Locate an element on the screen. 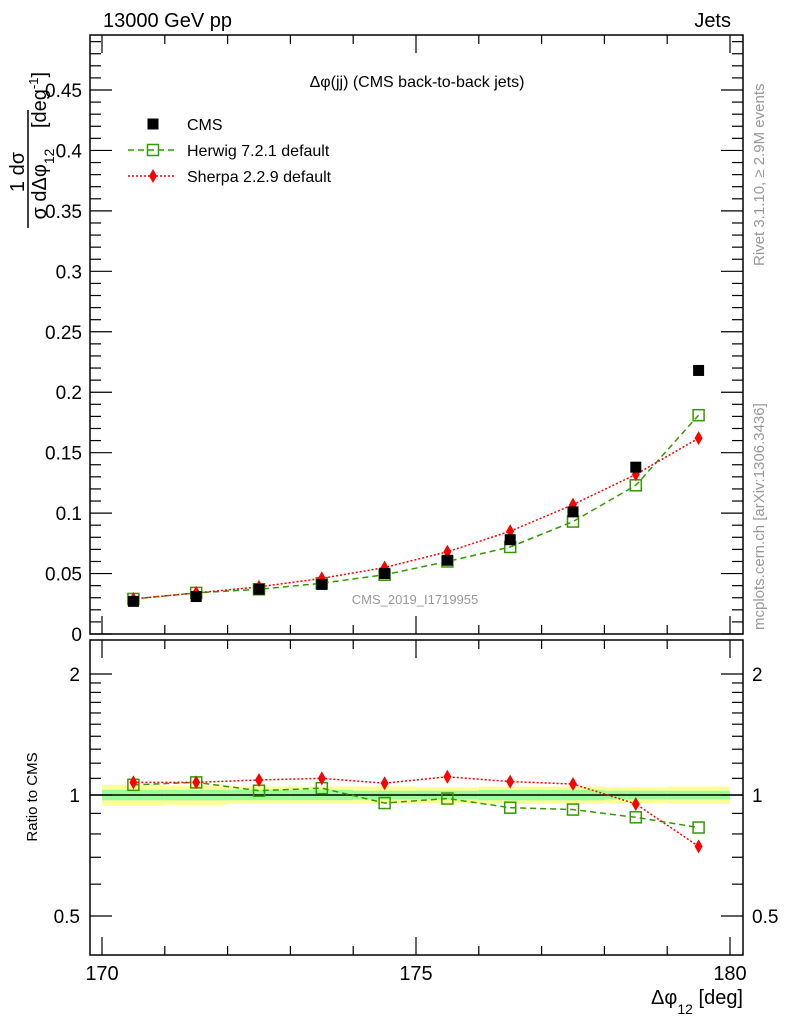  legend-label: Sherpa 2.2.9 default is located at coordinates (259, 177).